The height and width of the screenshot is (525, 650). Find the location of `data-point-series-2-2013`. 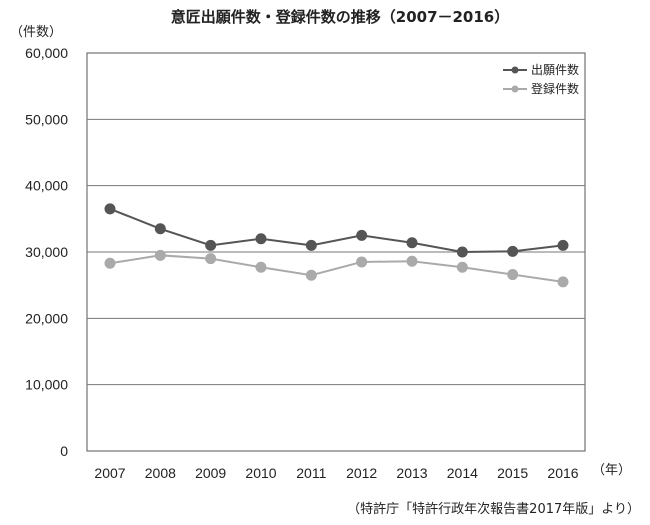

data-point-series-2-2013 is located at coordinates (412, 261).